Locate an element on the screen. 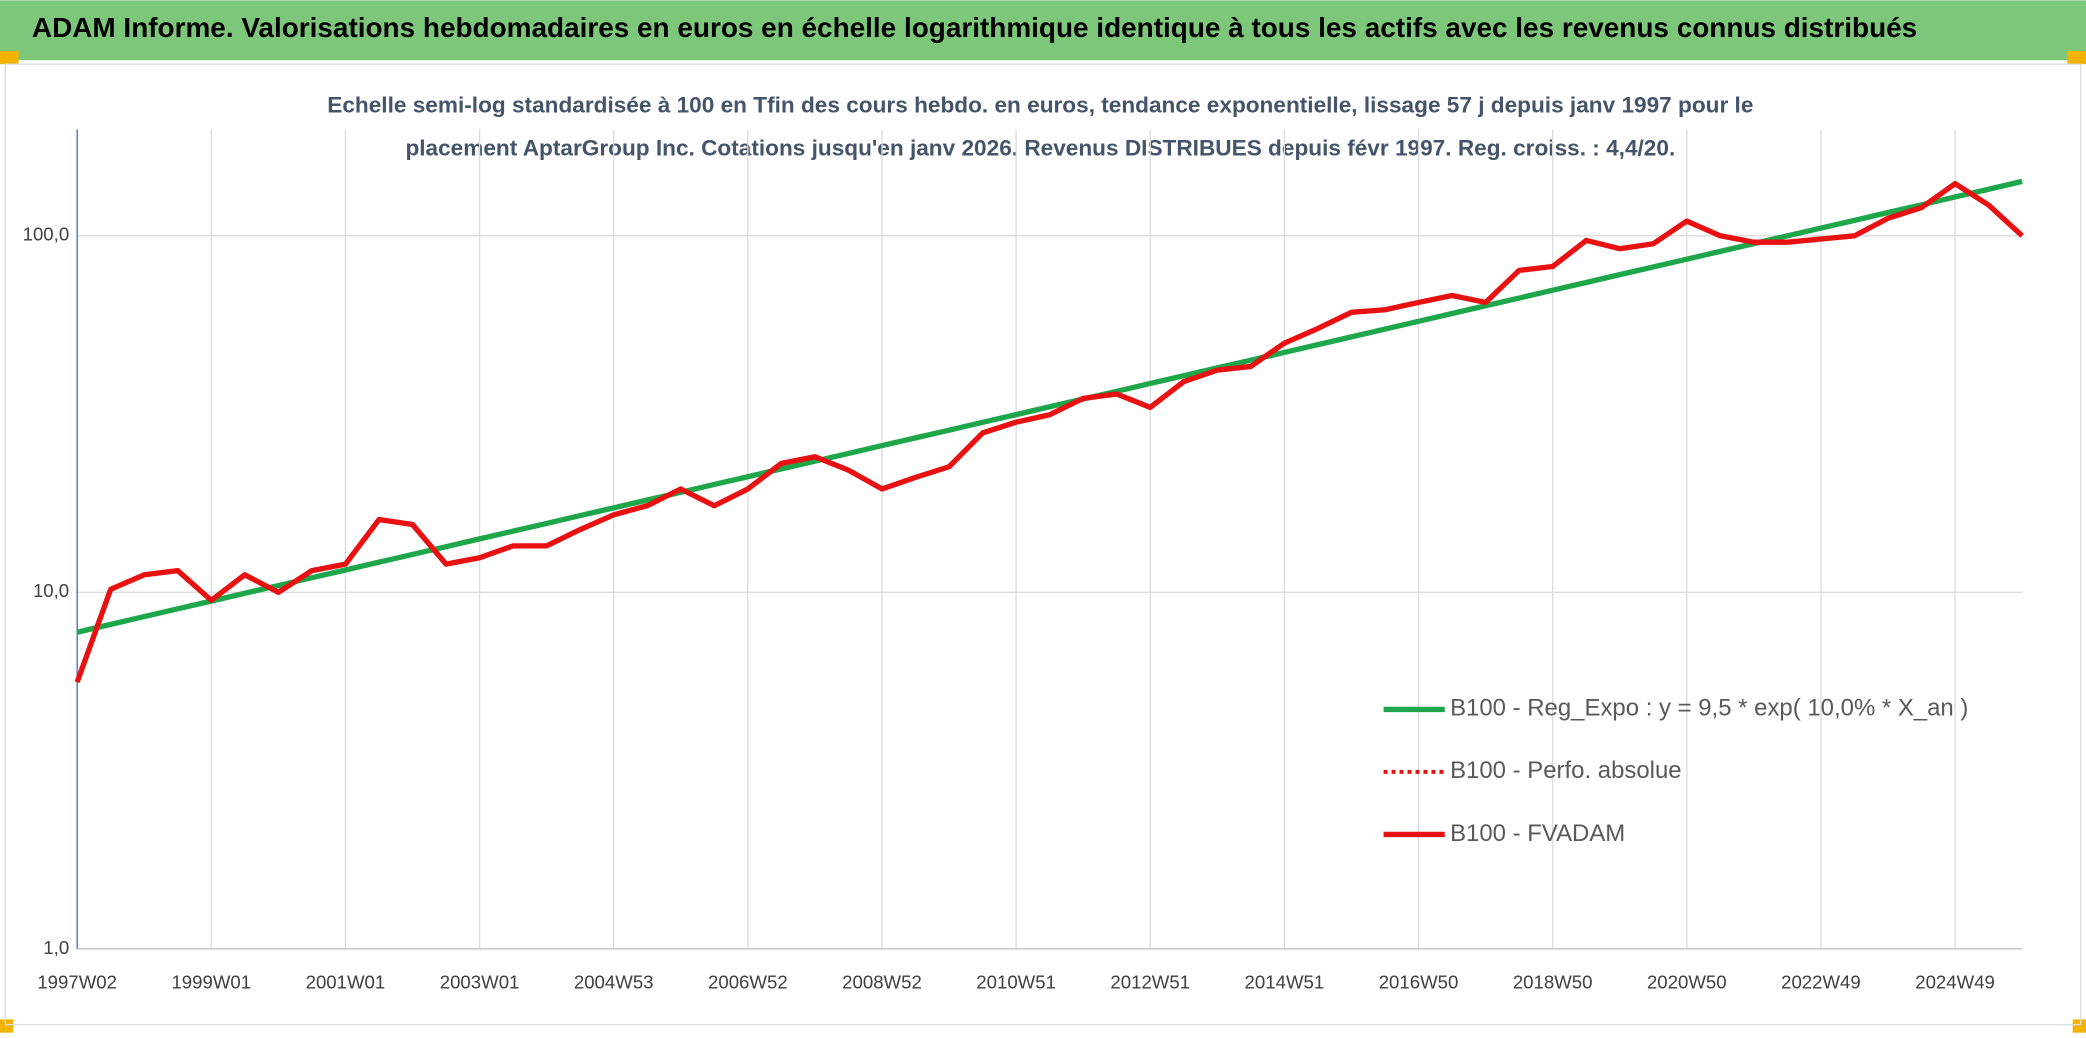 This screenshot has height=1038, width=2086. legend-label: B100 - Perfo. absolue is located at coordinates (1566, 770).